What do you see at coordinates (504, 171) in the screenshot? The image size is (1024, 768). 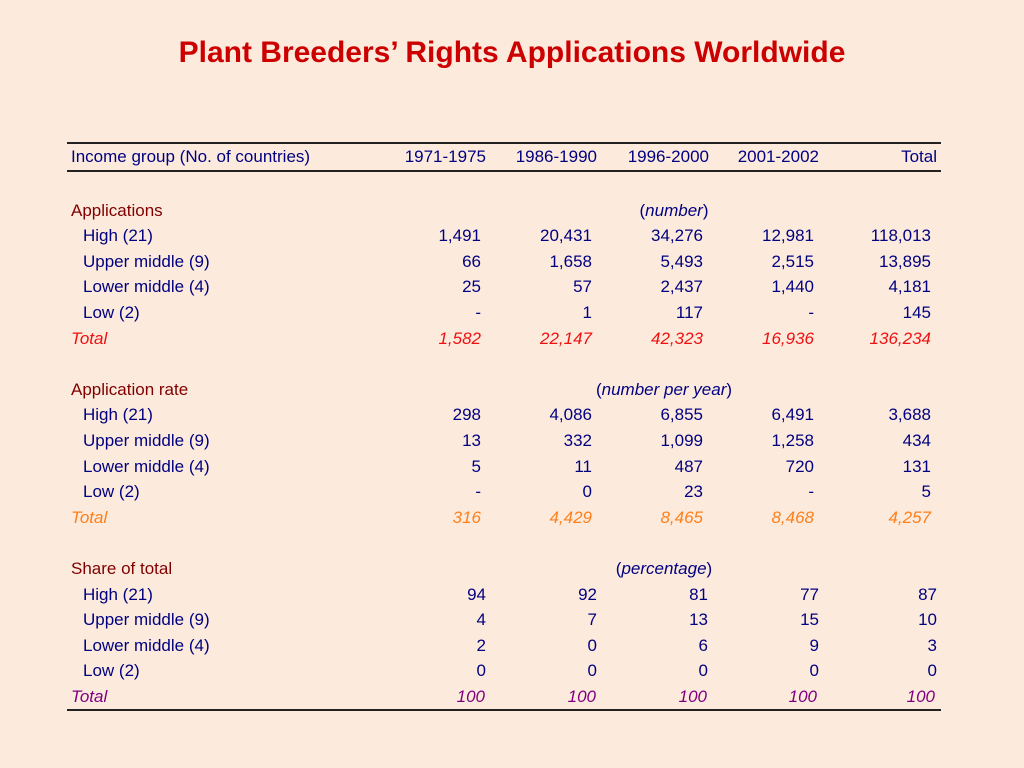 I see `header-rule` at bounding box center [504, 171].